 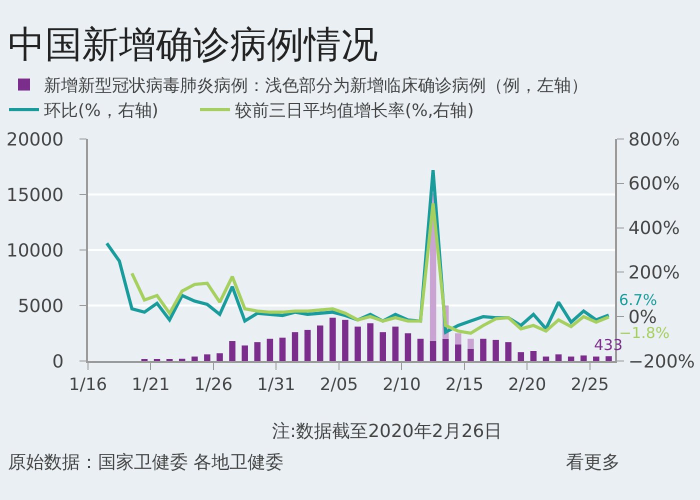 What do you see at coordinates (339, 385) in the screenshot?
I see `x-tick-label: 2/05` at bounding box center [339, 385].